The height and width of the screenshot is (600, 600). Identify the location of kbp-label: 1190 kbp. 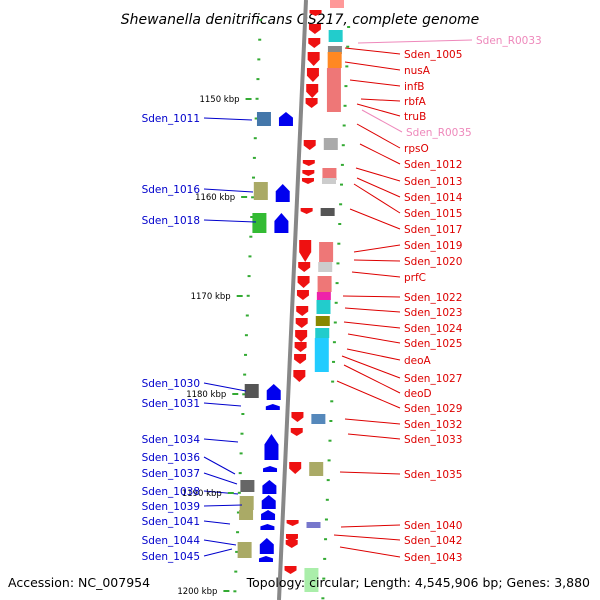
(202, 494).